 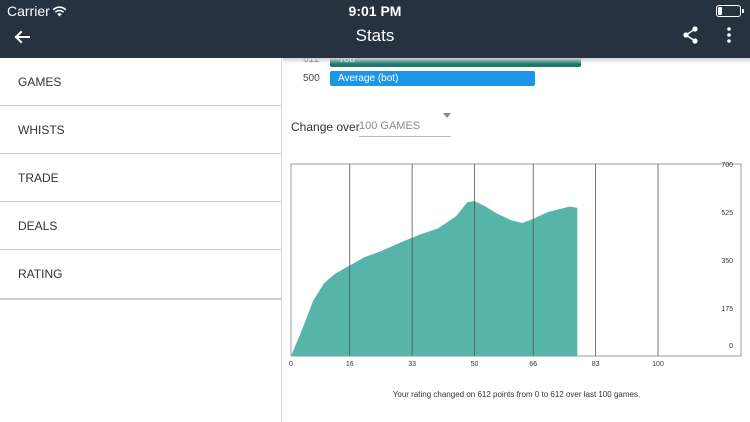 What do you see at coordinates (658, 364) in the screenshot?
I see `x-tick-label: 100` at bounding box center [658, 364].